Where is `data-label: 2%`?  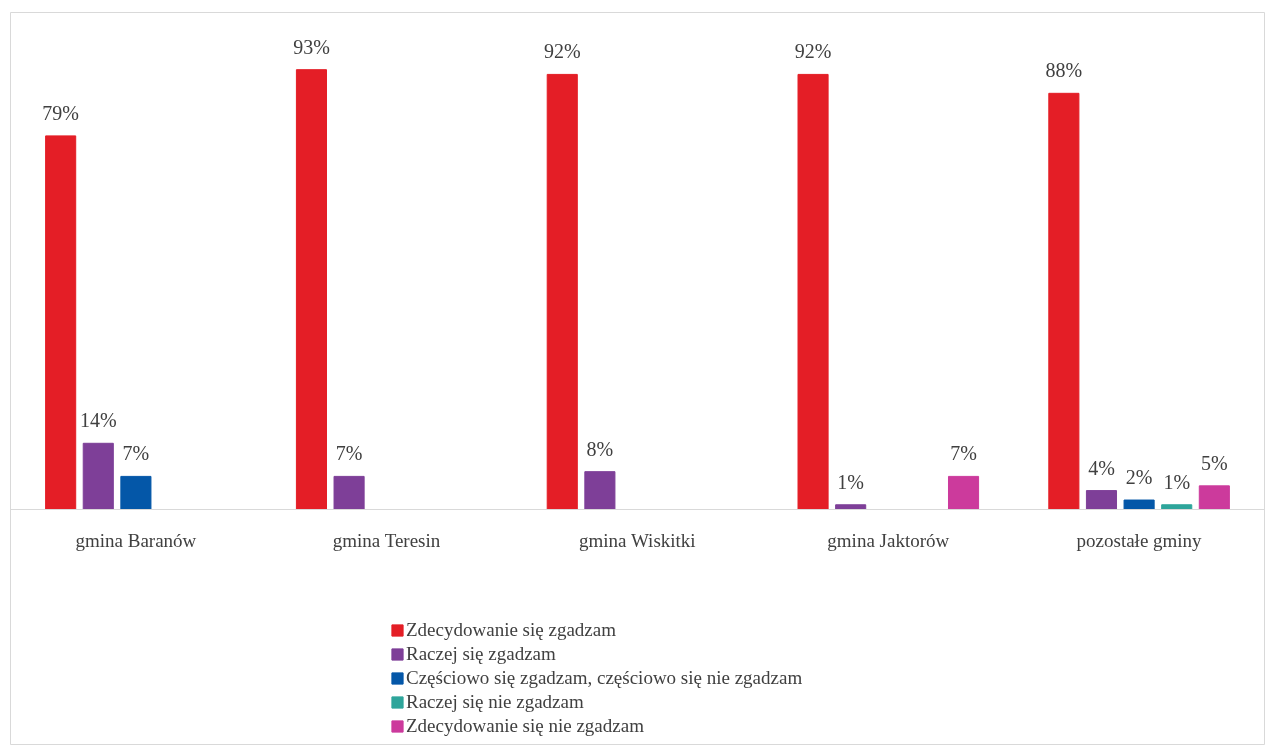
data-label: 2% is located at coordinates (1139, 477).